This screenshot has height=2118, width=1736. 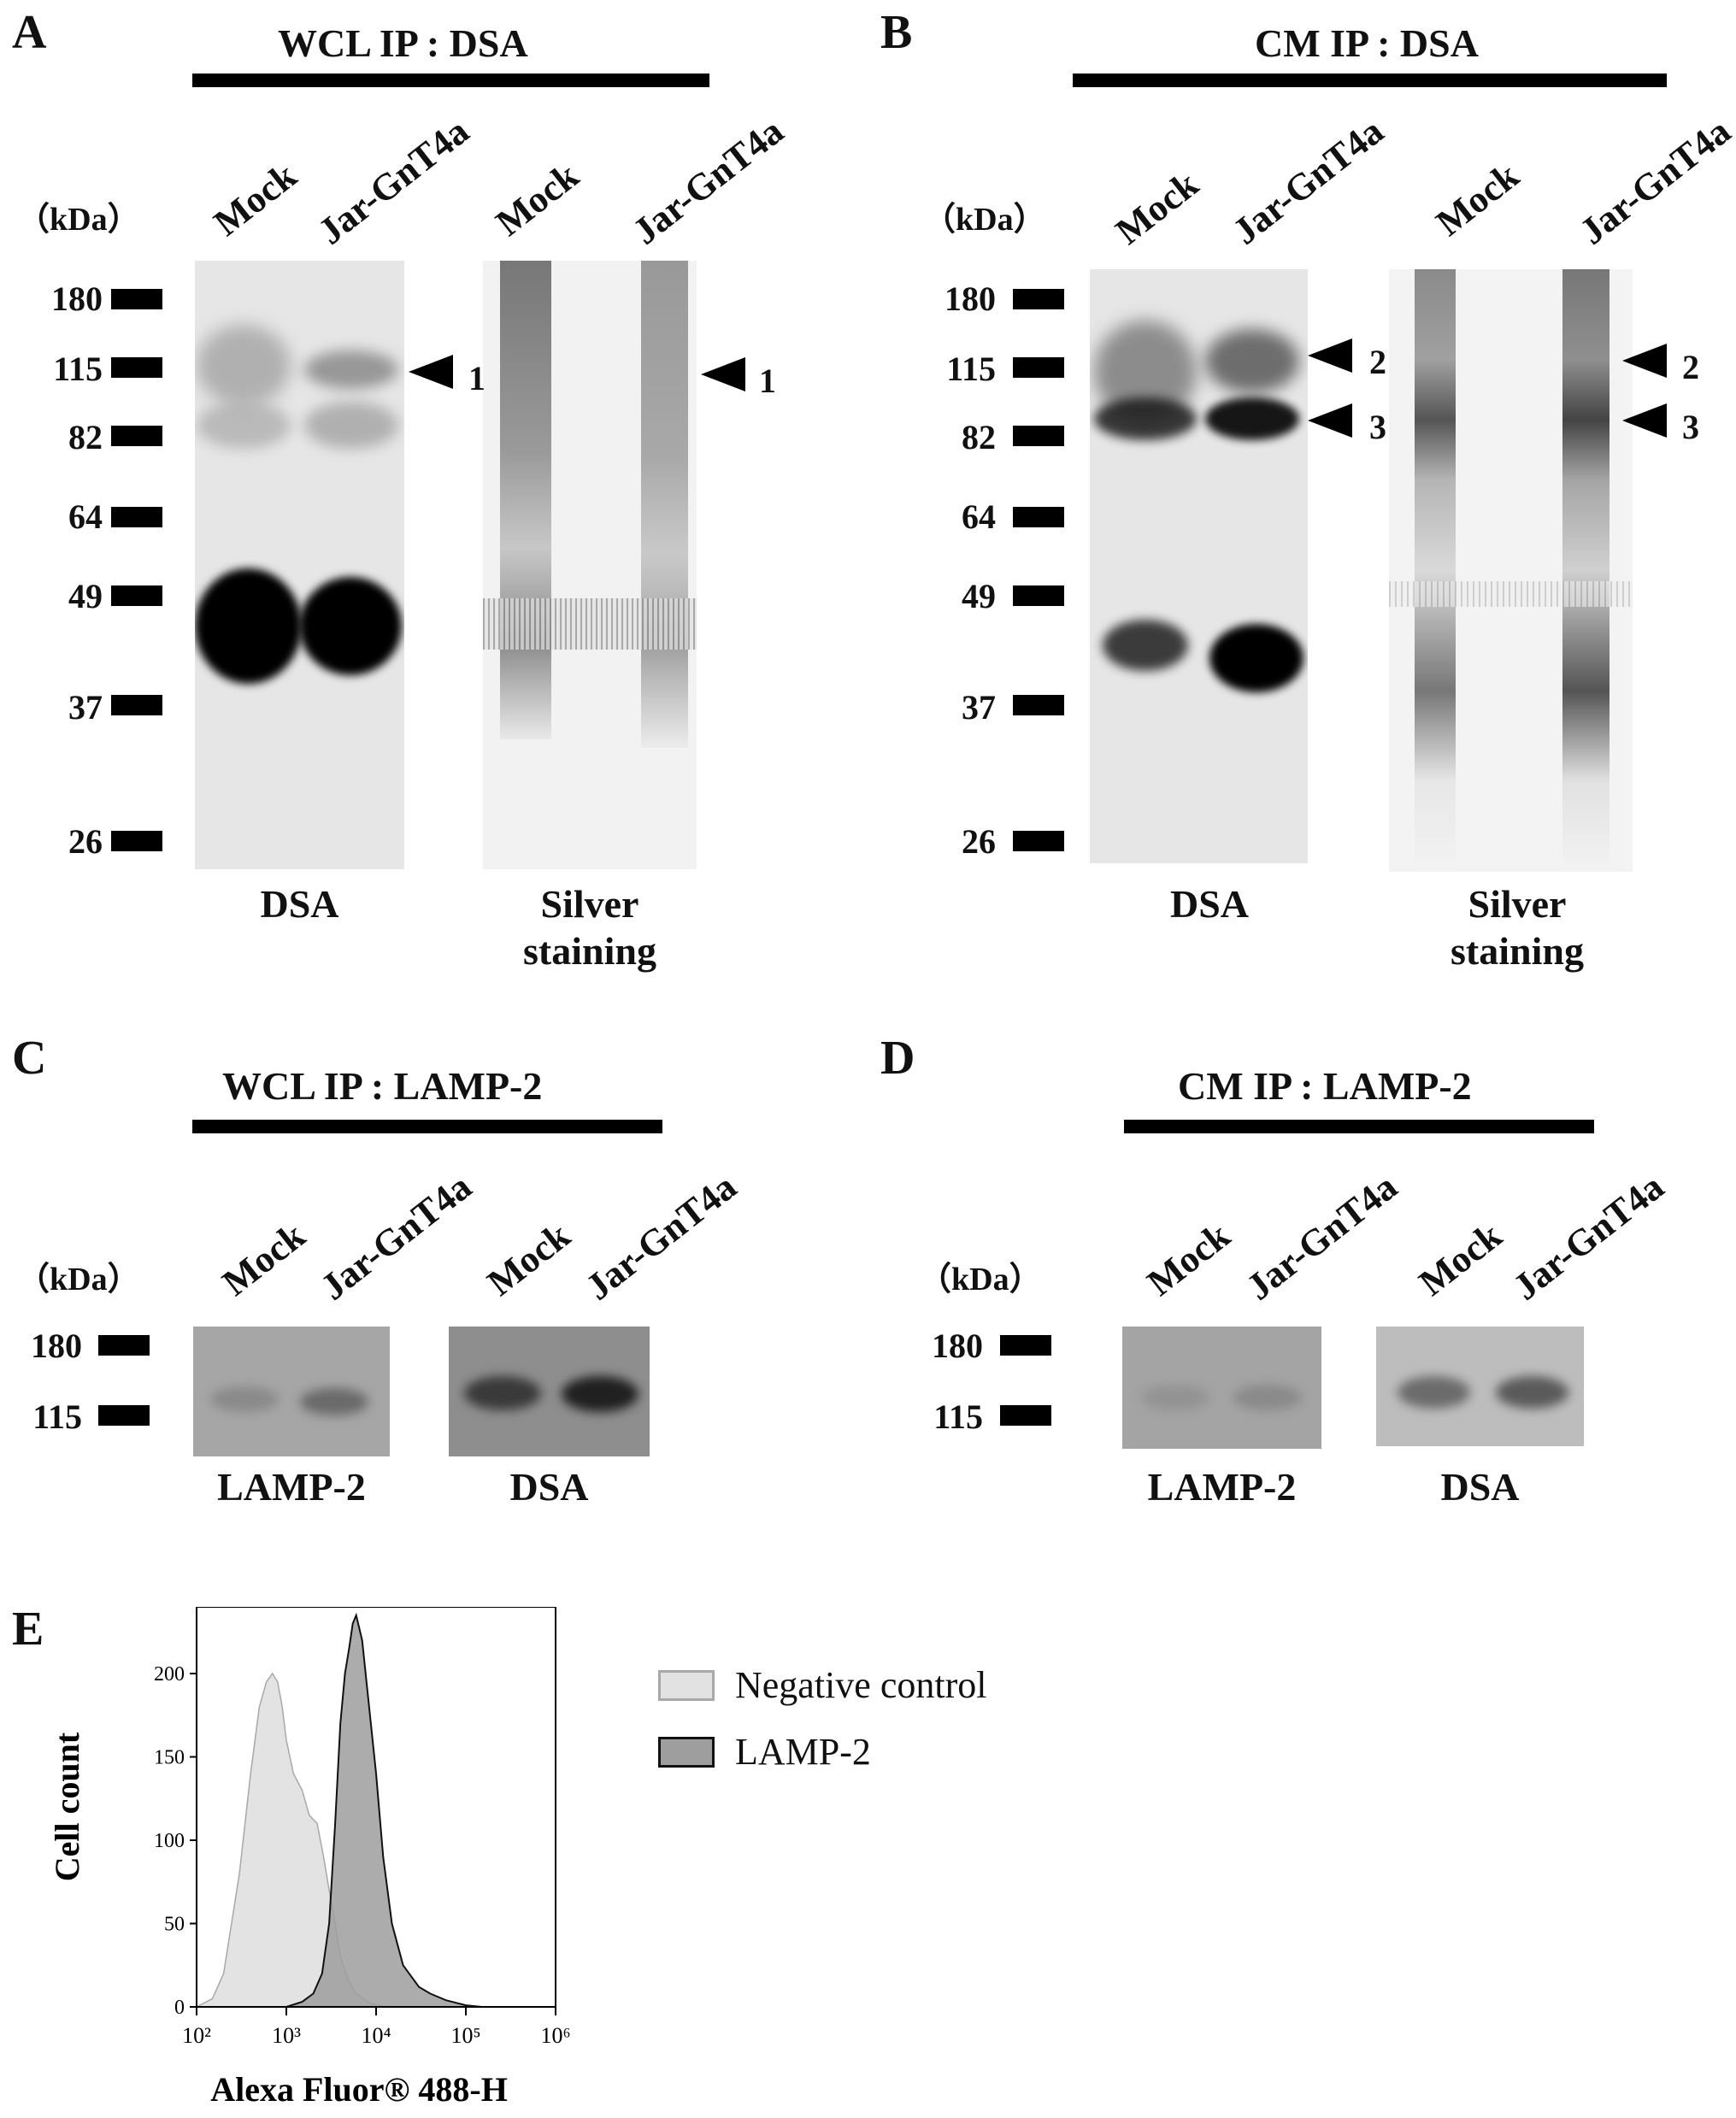 I want to click on panel-B-lane-mock-2: Mock, so click(x=1477, y=199).